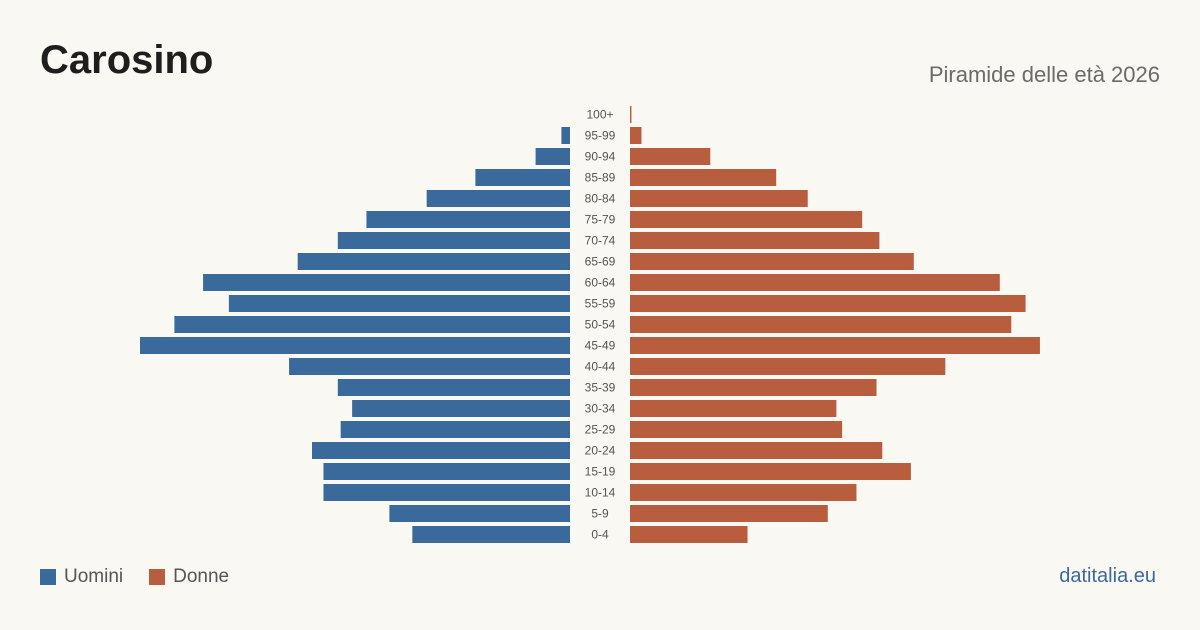  Describe the element at coordinates (600, 136) in the screenshot. I see `age-label-95-99: 95-99` at that location.